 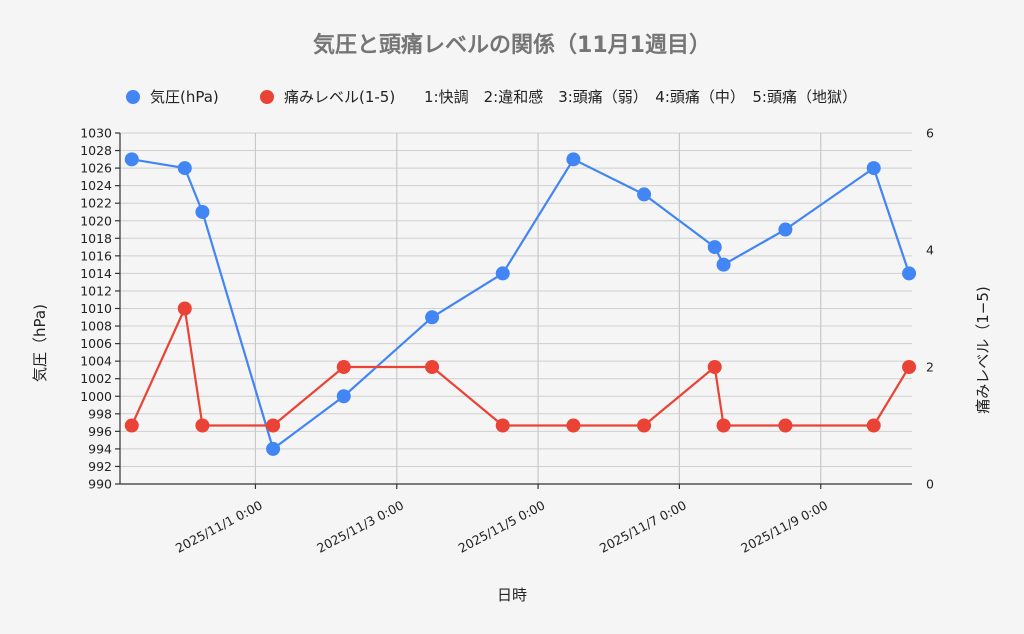 I want to click on x-tick-label: 2025/11/9 0:00, so click(x=784, y=526).